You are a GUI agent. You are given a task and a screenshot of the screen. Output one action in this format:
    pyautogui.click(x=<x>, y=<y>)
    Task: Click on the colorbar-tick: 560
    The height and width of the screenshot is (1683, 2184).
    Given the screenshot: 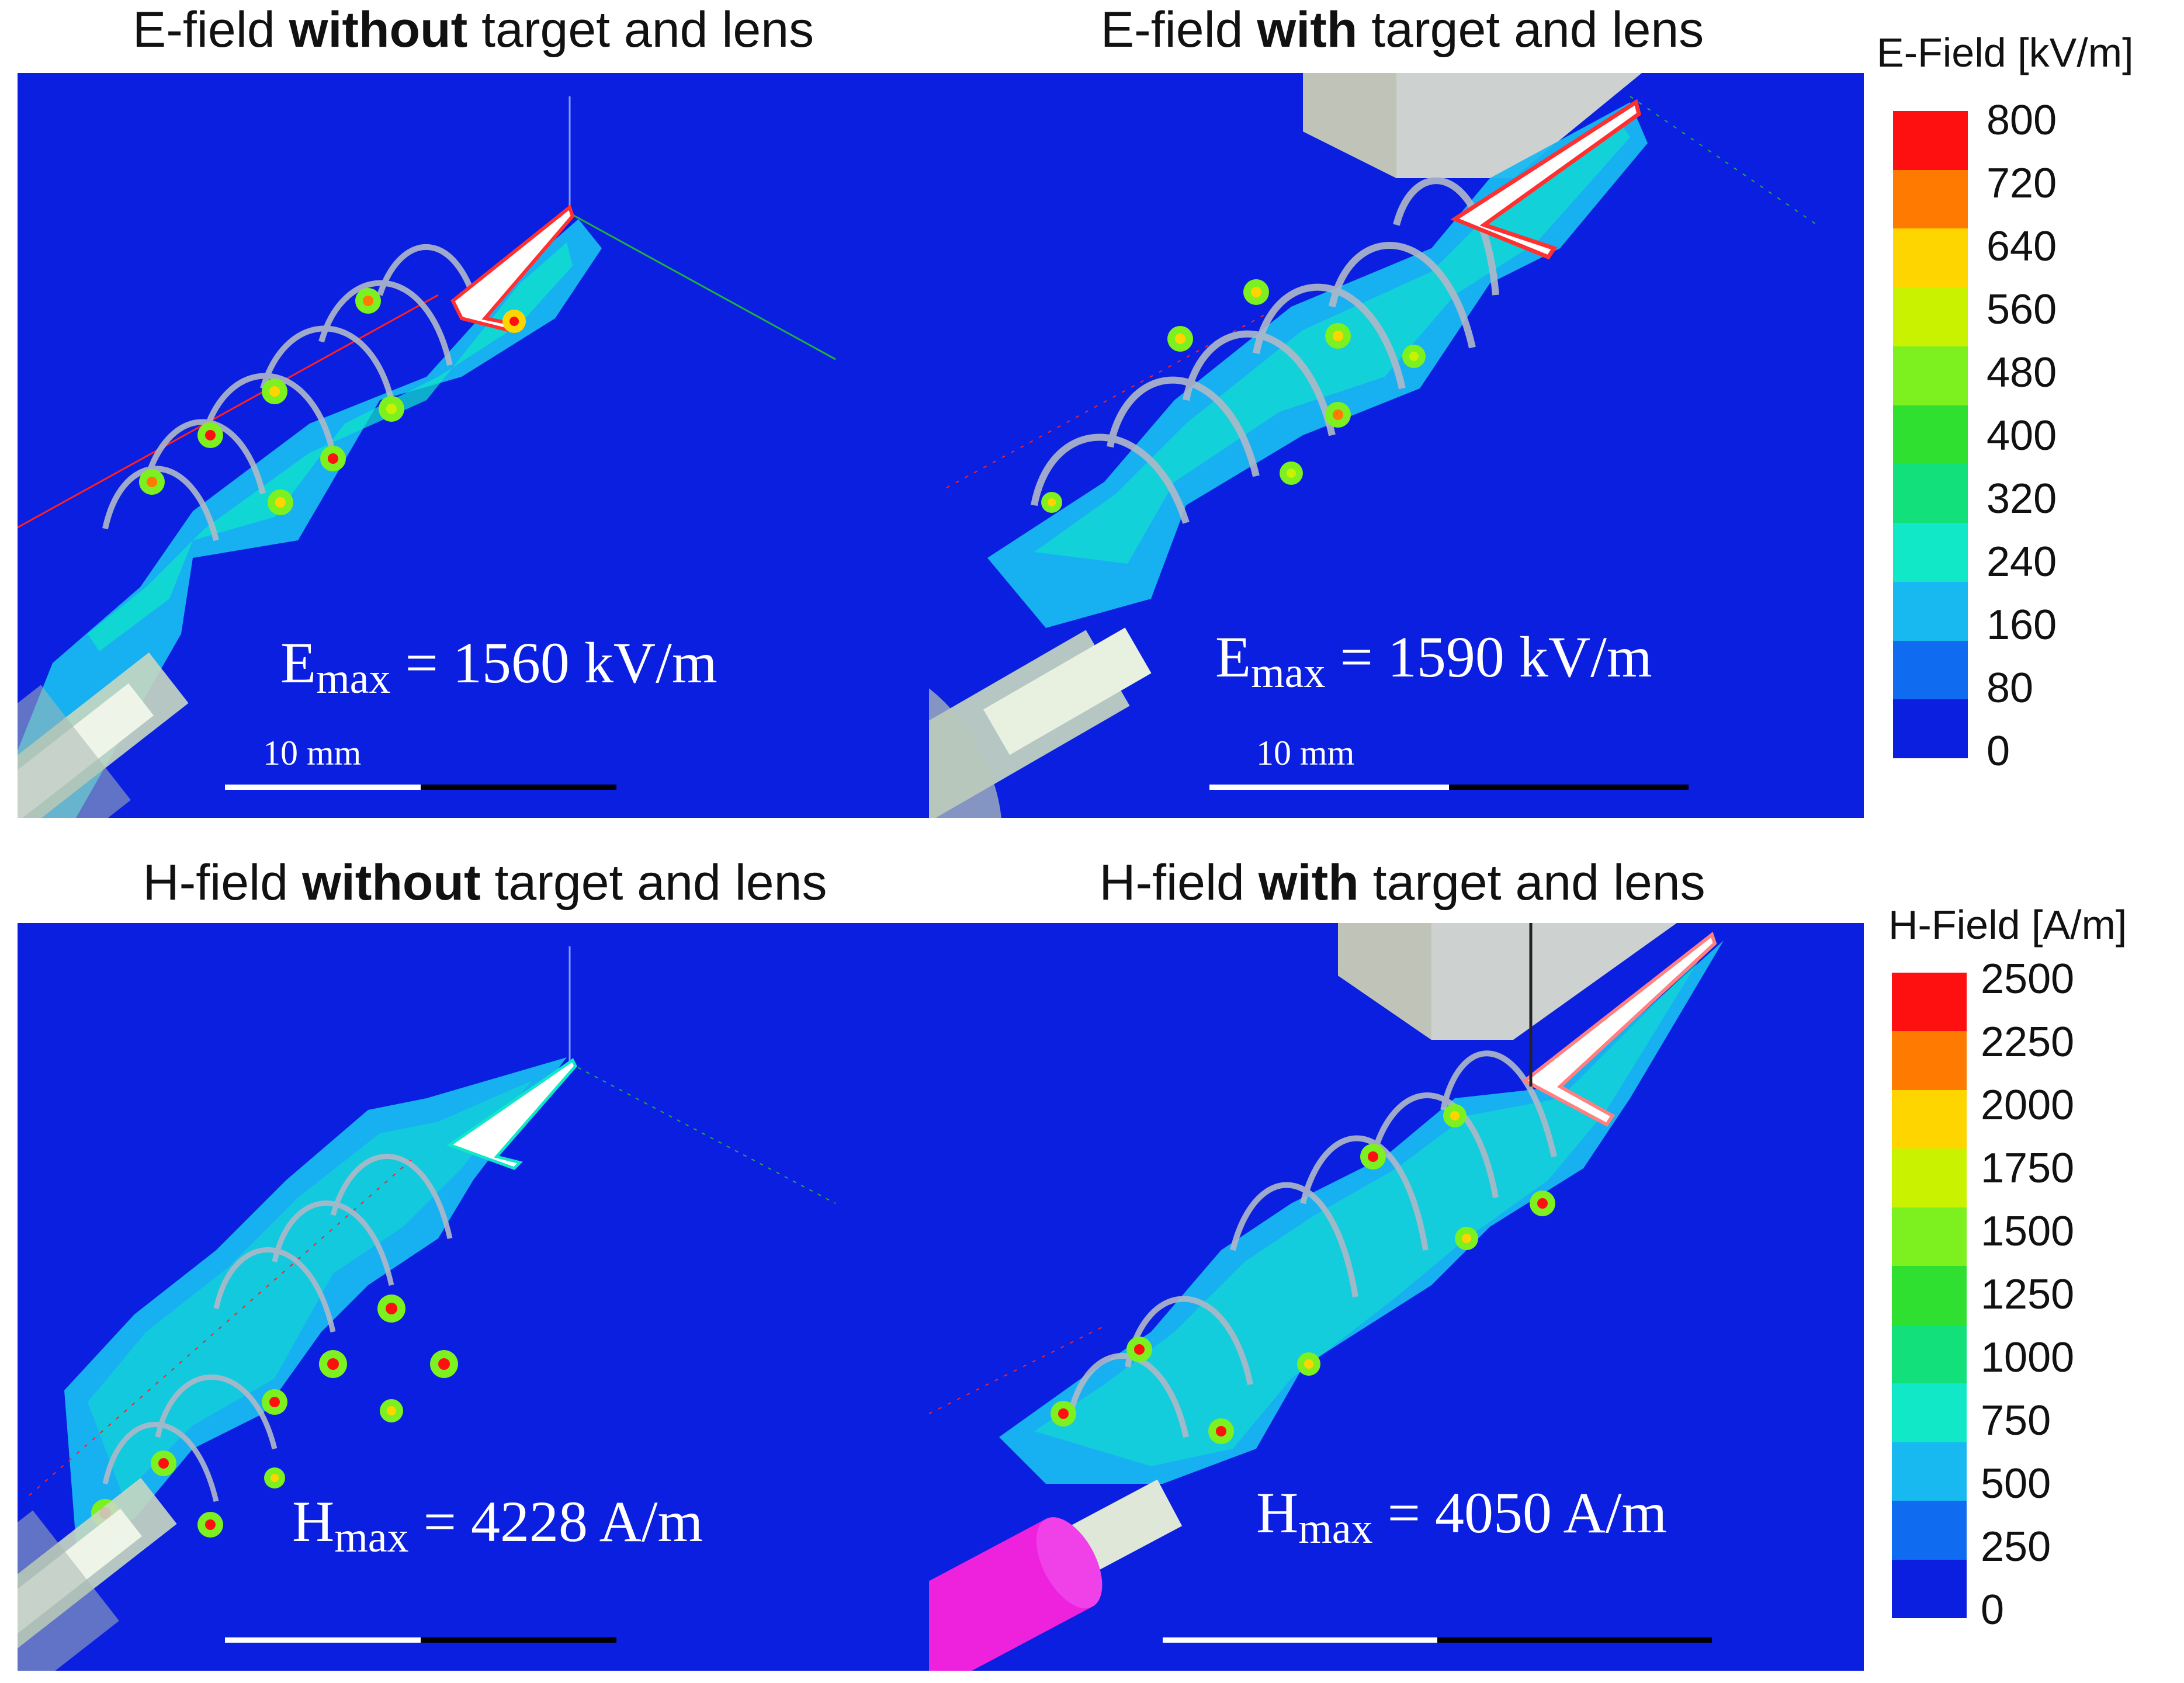 What is the action you would take?
    pyautogui.click(x=2022, y=309)
    